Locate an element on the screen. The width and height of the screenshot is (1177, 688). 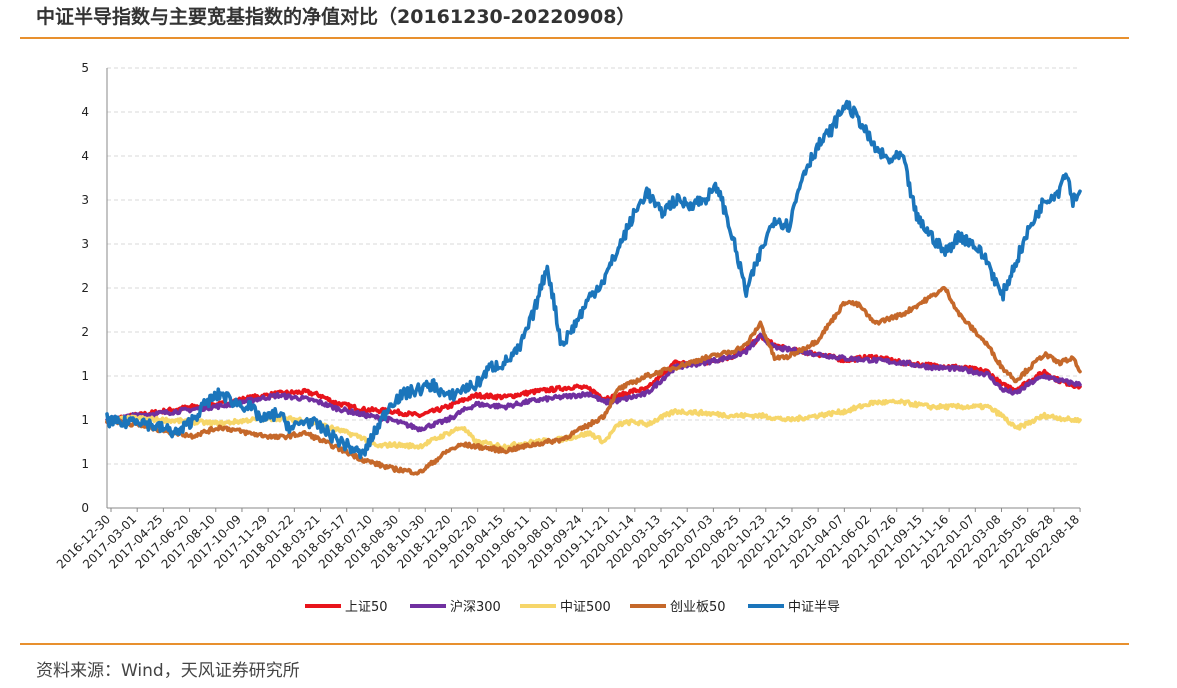
legend-label: 上证50 is located at coordinates (366, 607).